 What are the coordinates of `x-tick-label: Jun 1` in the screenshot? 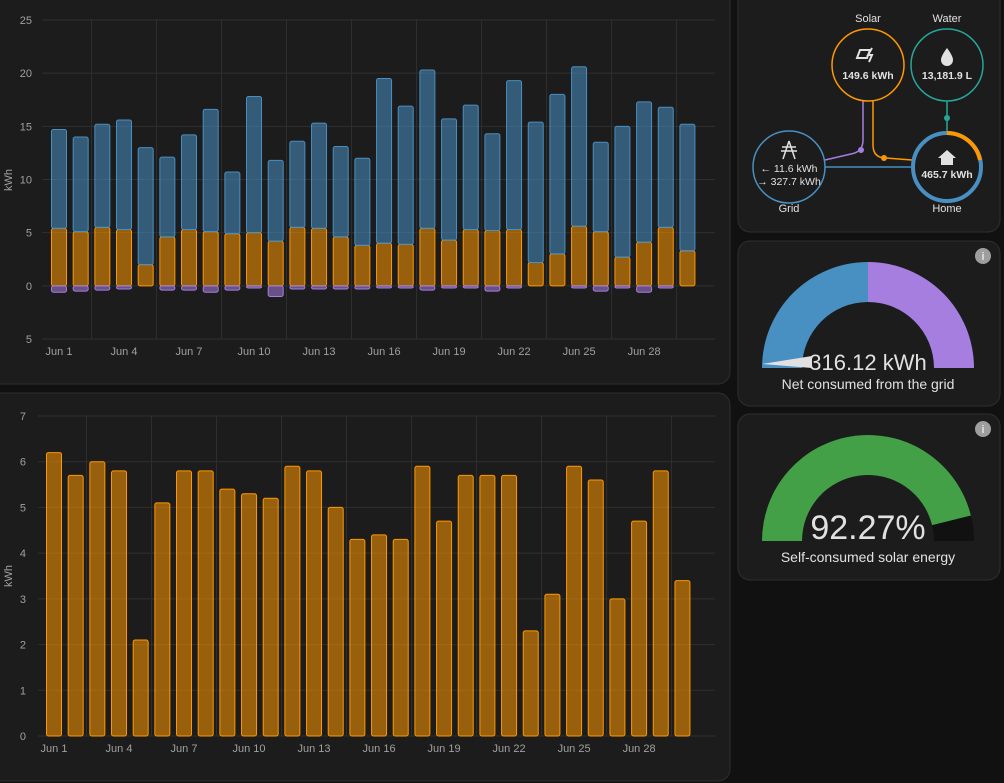 It's located at (54, 749).